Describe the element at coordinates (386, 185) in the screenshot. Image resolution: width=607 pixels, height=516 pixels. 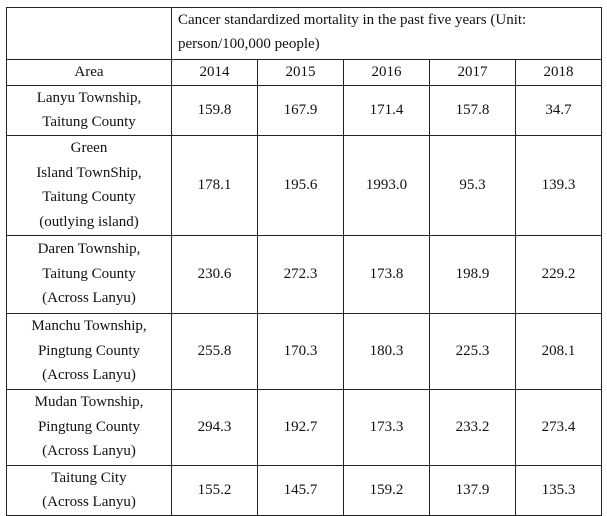
I see `value-cell: 1993.0` at that location.